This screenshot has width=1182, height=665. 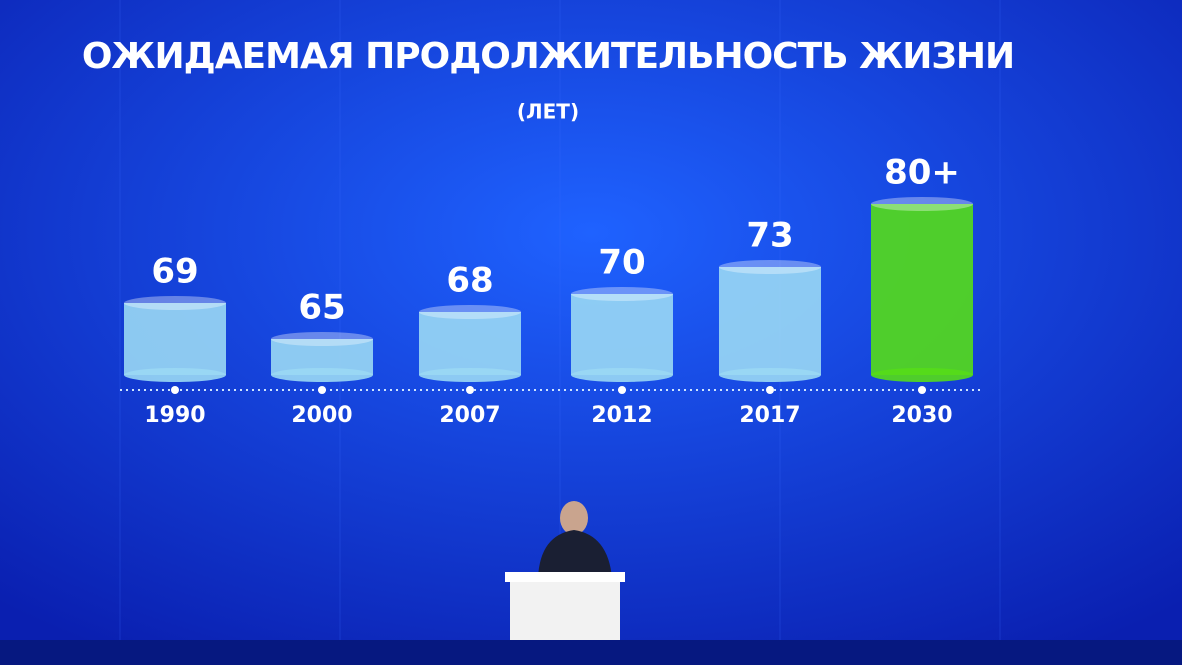 What do you see at coordinates (174, 272) in the screenshot?
I see `value-label: 69` at bounding box center [174, 272].